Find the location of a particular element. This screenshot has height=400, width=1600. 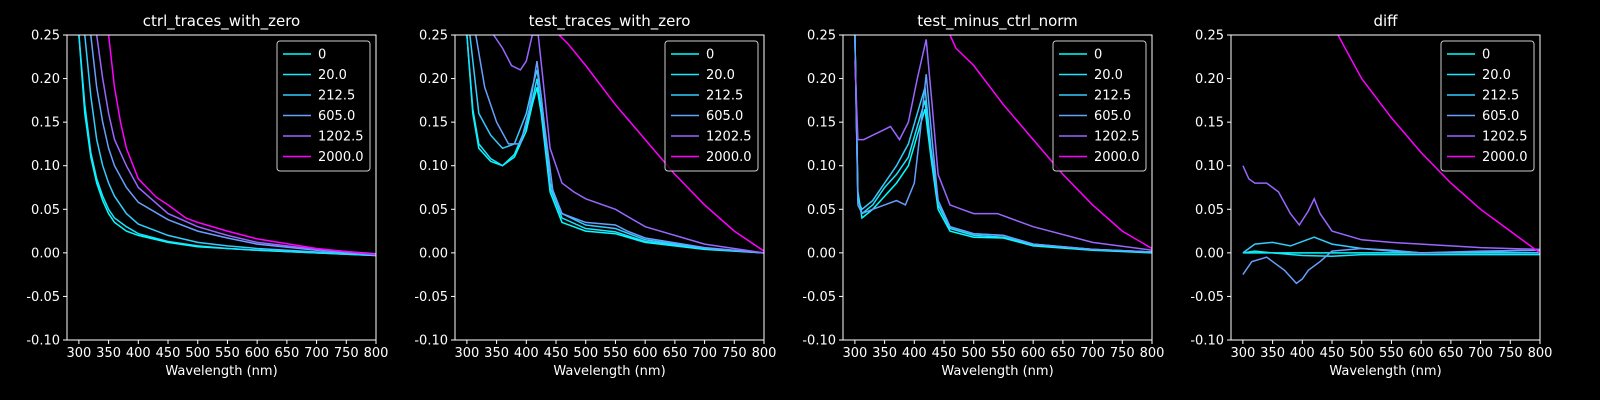

x-tick-label: 450 is located at coordinates (556, 353).